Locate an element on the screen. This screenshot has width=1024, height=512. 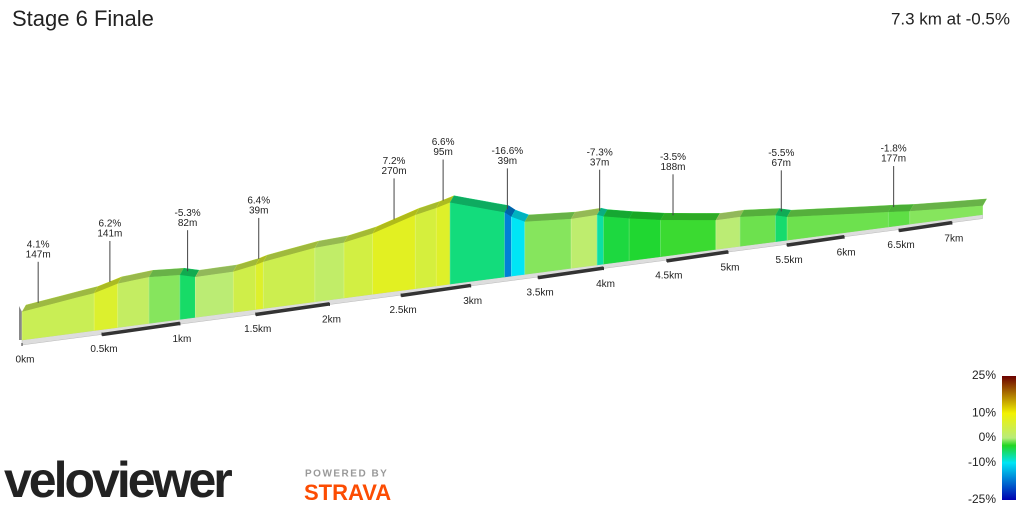
climb-length: 147m is located at coordinates (38, 254).